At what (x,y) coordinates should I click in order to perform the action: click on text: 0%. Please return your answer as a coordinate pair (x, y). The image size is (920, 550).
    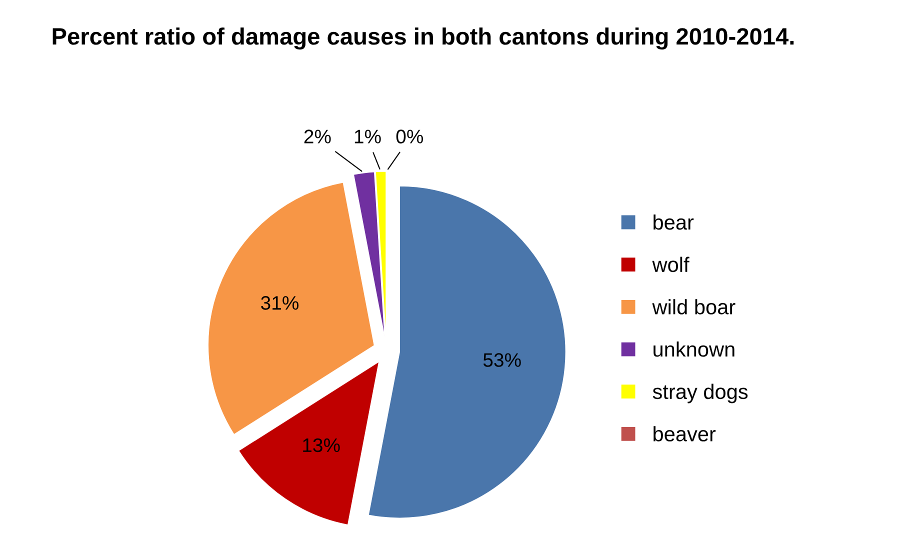
    Looking at the image, I should click on (410, 137).